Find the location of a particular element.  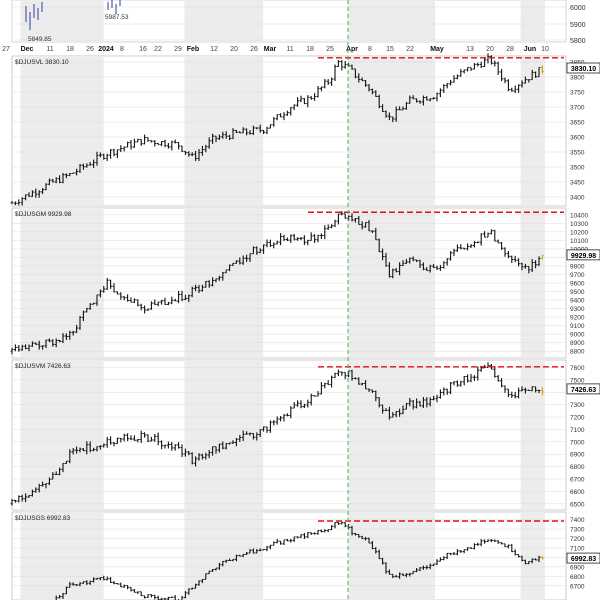

panel-tick-label: 3450 is located at coordinates (577, 183).